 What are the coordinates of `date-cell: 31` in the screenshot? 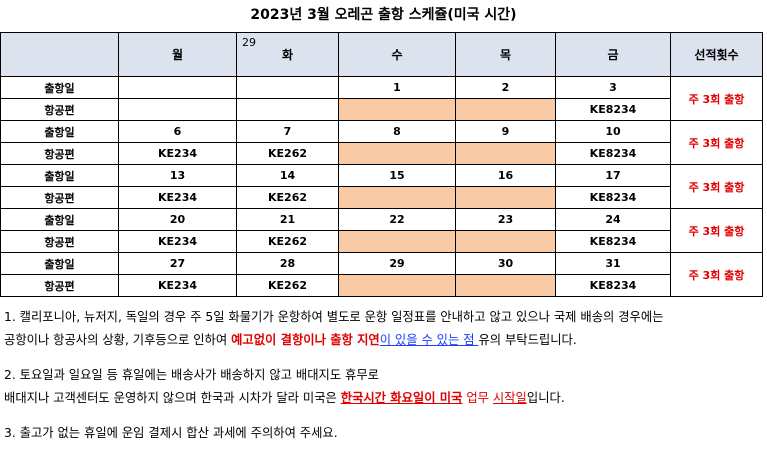 It's located at (613, 263).